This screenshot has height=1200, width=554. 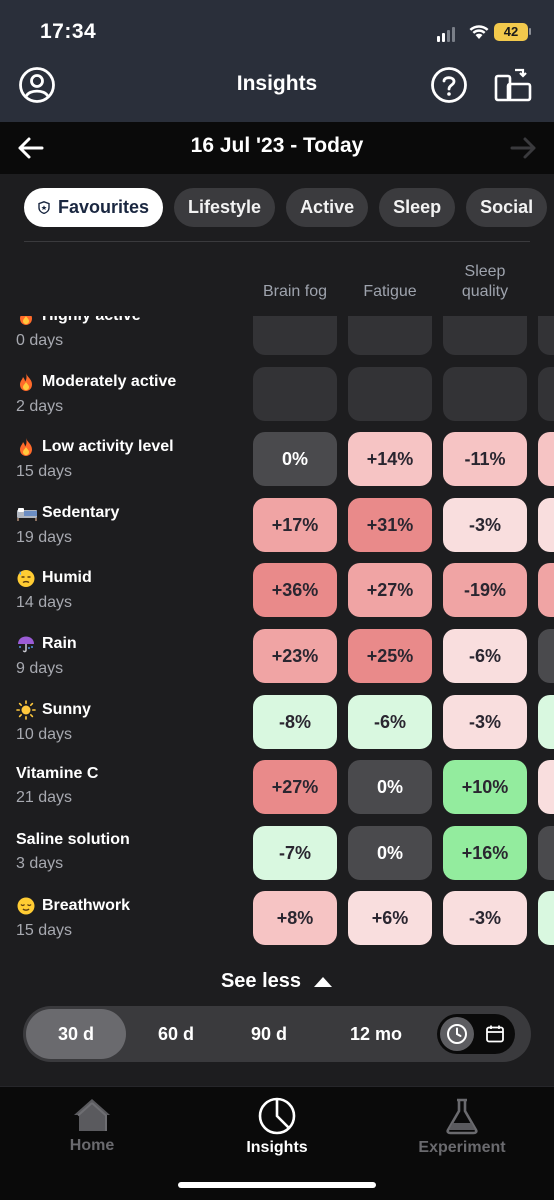 What do you see at coordinates (390, 918) in the screenshot?
I see `cell-breathwork-fatigue: +6%` at bounding box center [390, 918].